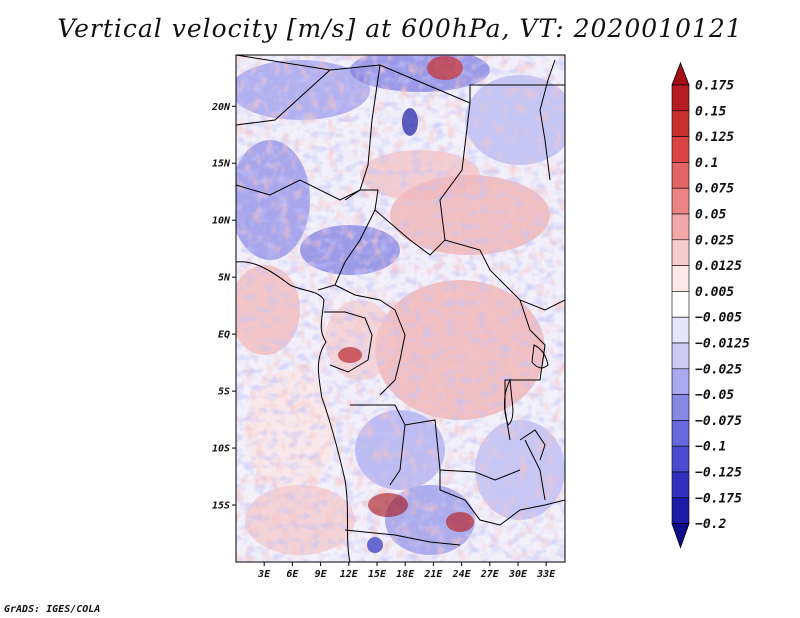 This screenshot has height=618, width=800. I want to click on colorbar-level-label: −0.1, so click(710, 447).